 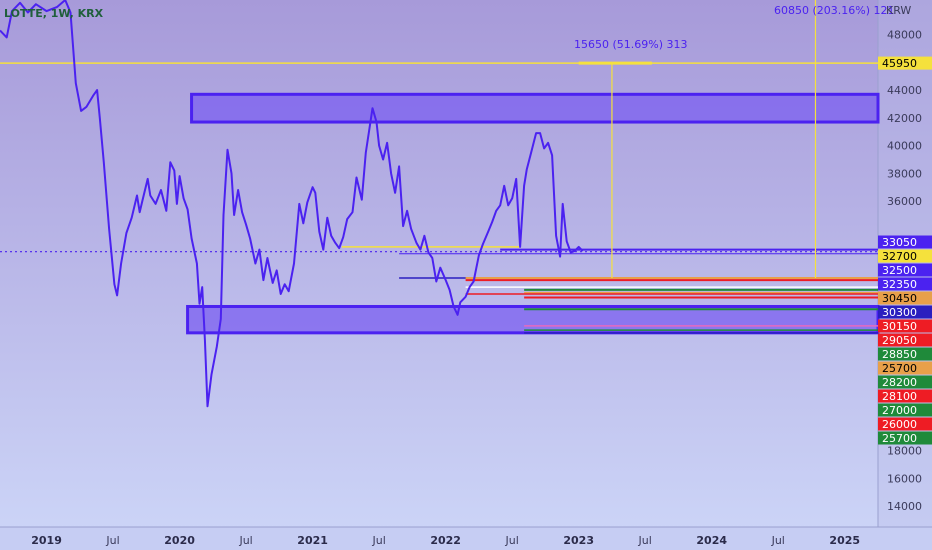 What do you see at coordinates (245, 540) in the screenshot?
I see `x-tick-label-3: Jul` at bounding box center [245, 540].